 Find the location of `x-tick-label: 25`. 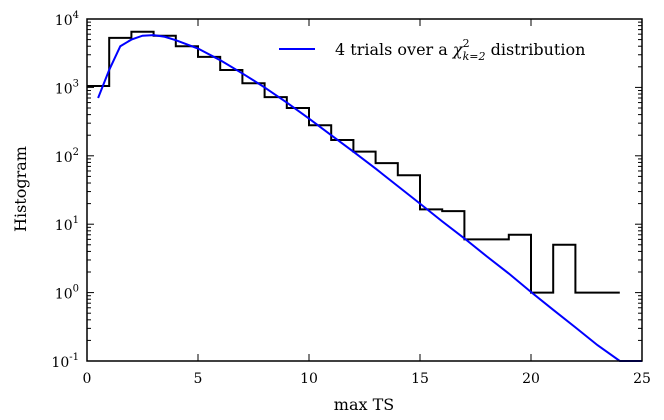

x-tick-label: 25 is located at coordinates (642, 379).